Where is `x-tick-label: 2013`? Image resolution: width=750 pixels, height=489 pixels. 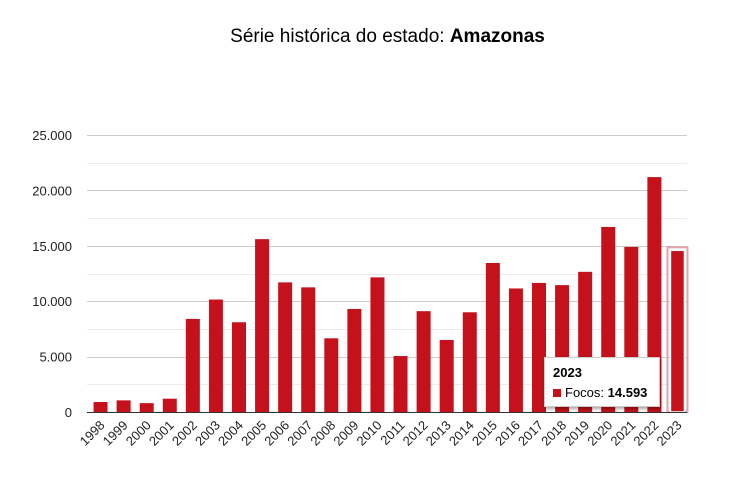
x-tick-label: 2013 is located at coordinates (438, 433).